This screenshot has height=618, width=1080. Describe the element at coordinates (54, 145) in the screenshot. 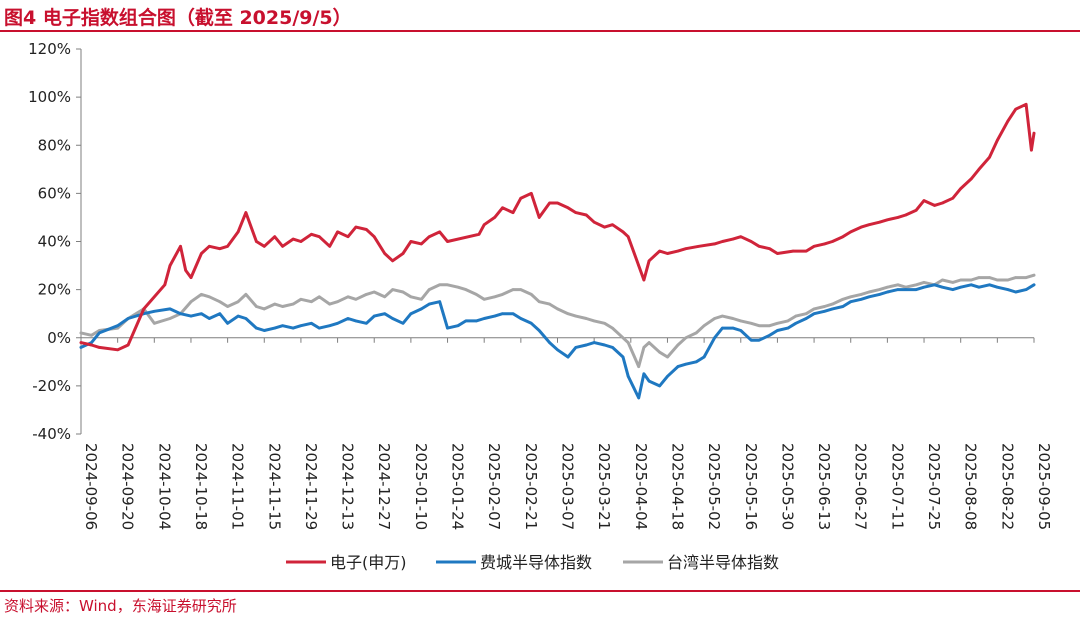

I see `y-tick-label: 80%` at that location.